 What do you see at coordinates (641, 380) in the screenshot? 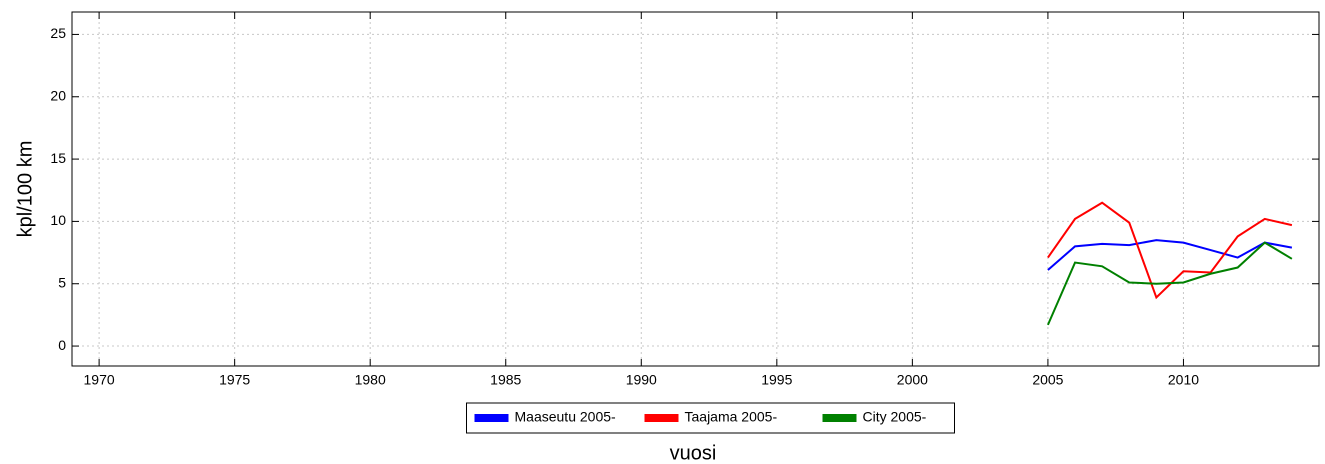
I see `x-tick-label: 1990` at bounding box center [641, 380].